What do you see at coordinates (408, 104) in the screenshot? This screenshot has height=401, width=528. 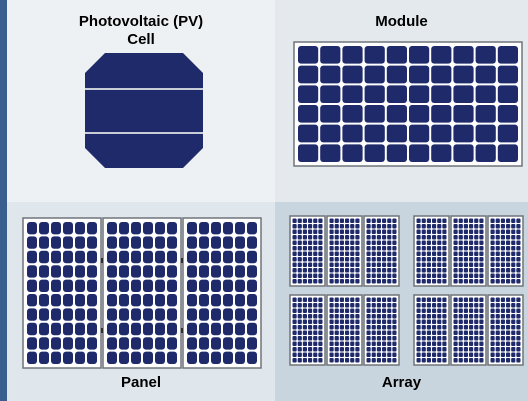 I see `module` at bounding box center [408, 104].